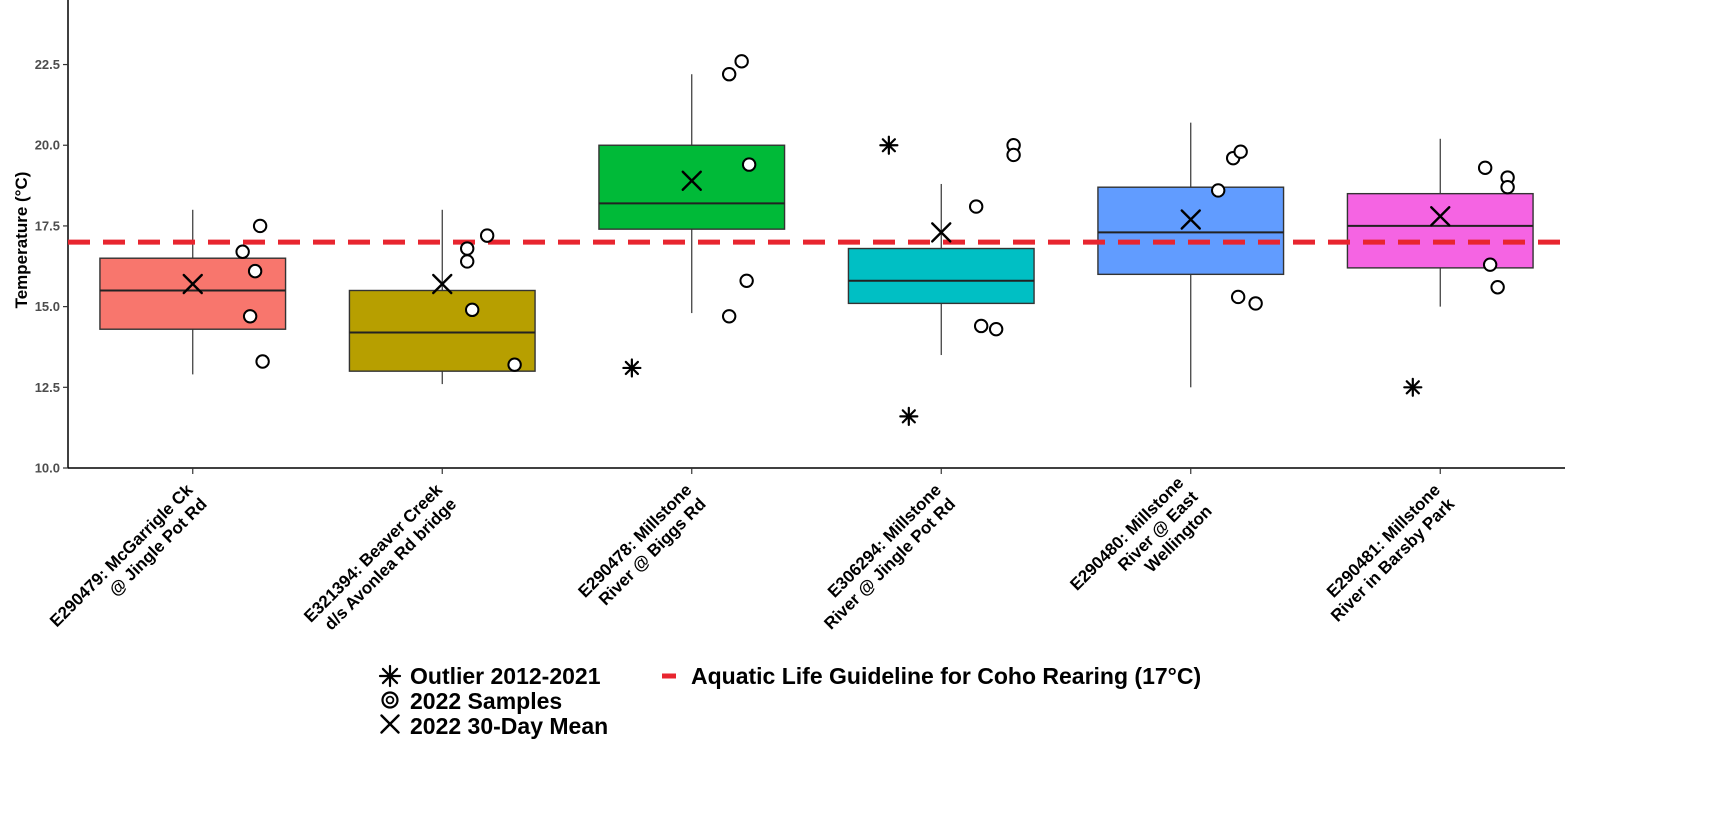 The image size is (1732, 817). Describe the element at coordinates (1141, 548) in the screenshot. I see `x-category-label: E290480: MillstoneRiver @ EastWellington` at that location.